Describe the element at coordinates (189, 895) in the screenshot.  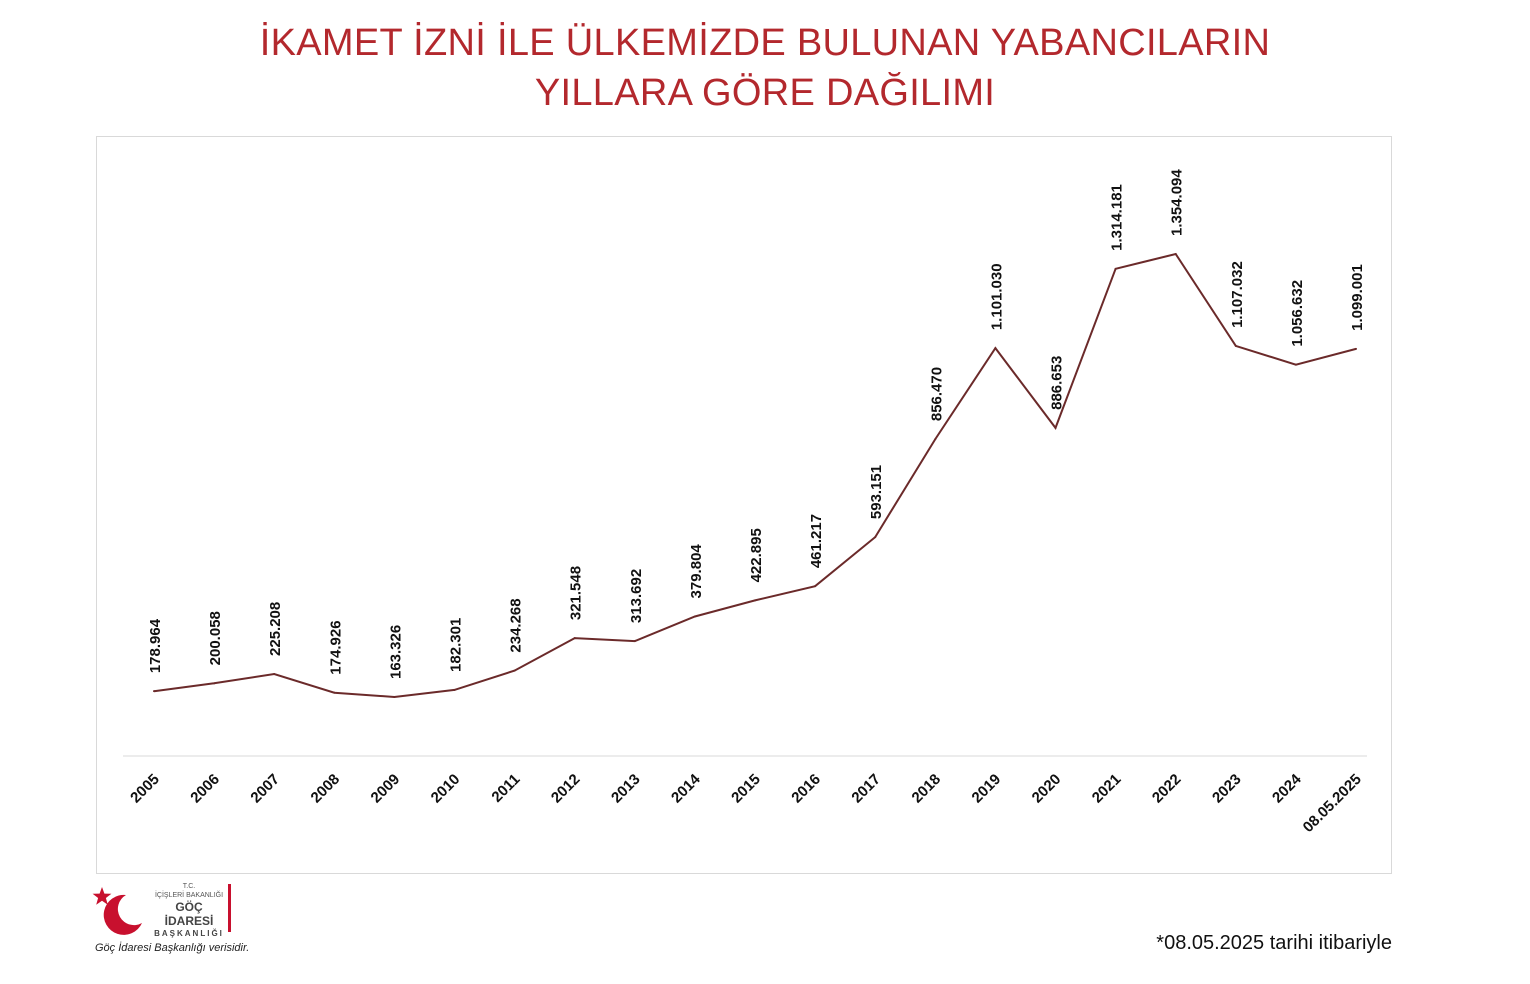
I see `logo-line-ministry: İÇİŞLERİ BAKANLIĞI` at that location.